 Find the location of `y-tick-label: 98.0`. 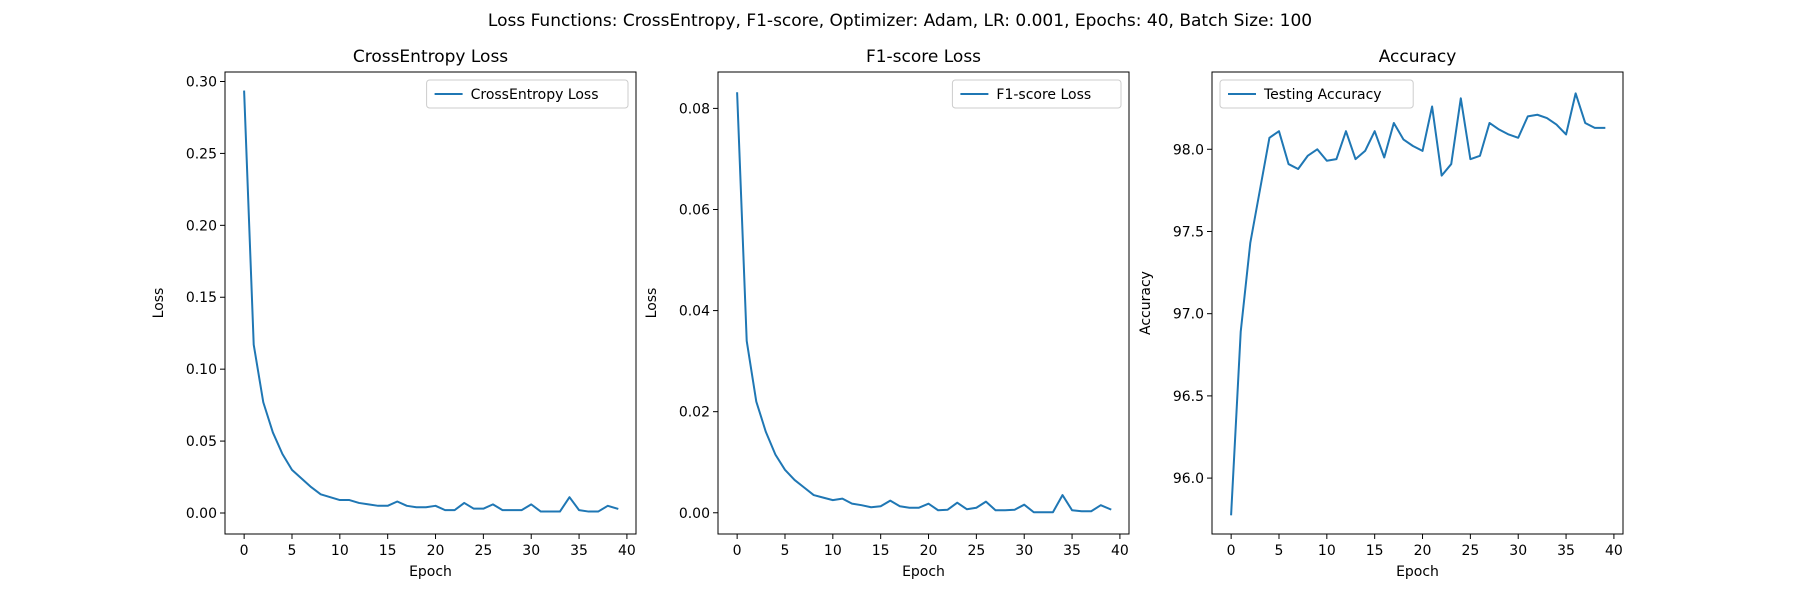

y-tick-label: 98.0 is located at coordinates (1188, 150).